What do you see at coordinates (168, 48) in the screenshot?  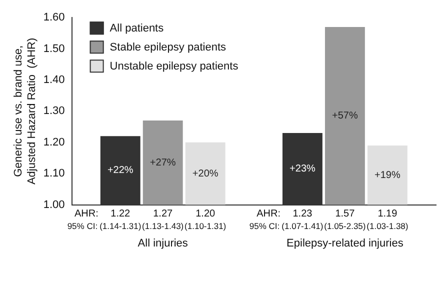 I see `legend-label: Stable epilepsy patients` at bounding box center [168, 48].